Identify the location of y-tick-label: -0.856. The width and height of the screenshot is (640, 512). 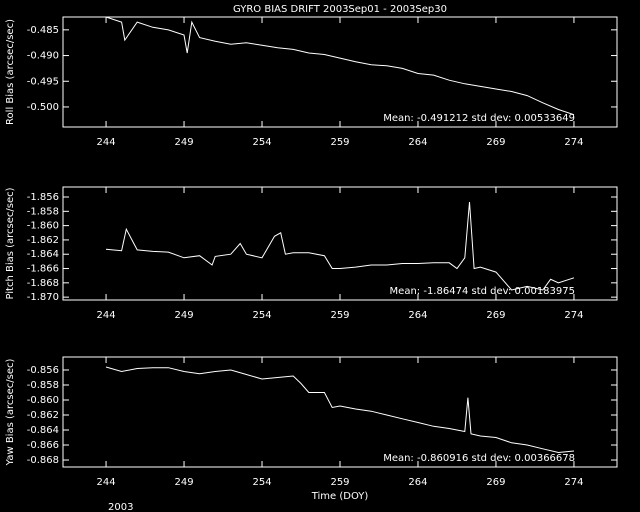
(43, 370).